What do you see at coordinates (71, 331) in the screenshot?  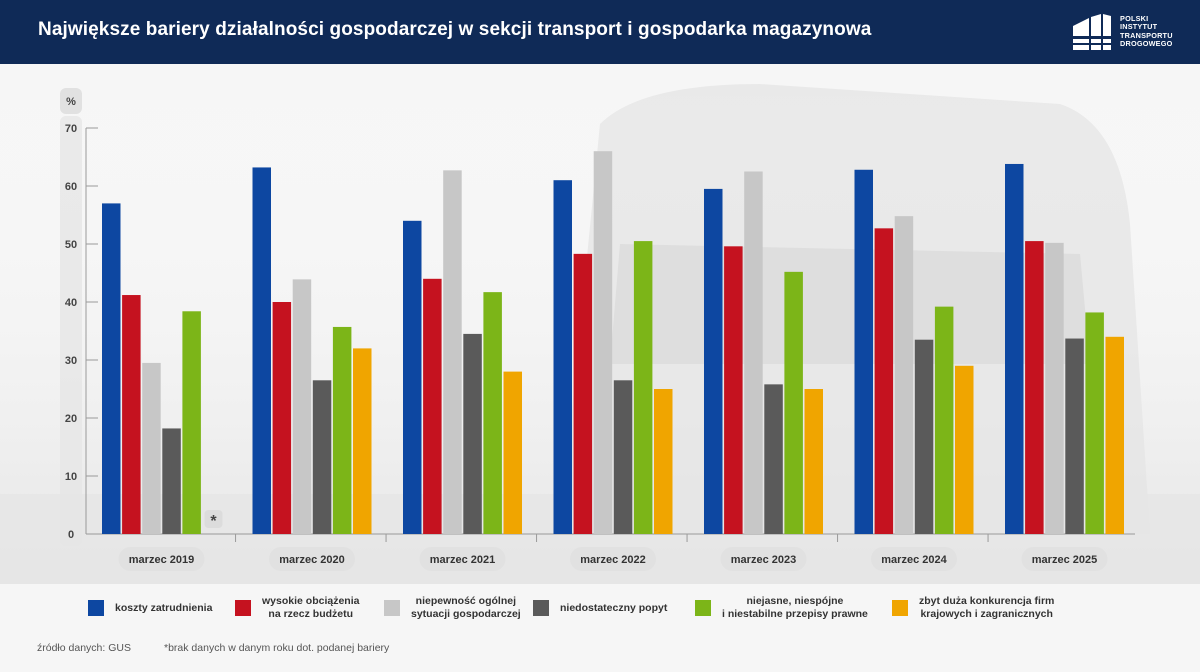 I see `y-axis-tick-column` at bounding box center [71, 331].